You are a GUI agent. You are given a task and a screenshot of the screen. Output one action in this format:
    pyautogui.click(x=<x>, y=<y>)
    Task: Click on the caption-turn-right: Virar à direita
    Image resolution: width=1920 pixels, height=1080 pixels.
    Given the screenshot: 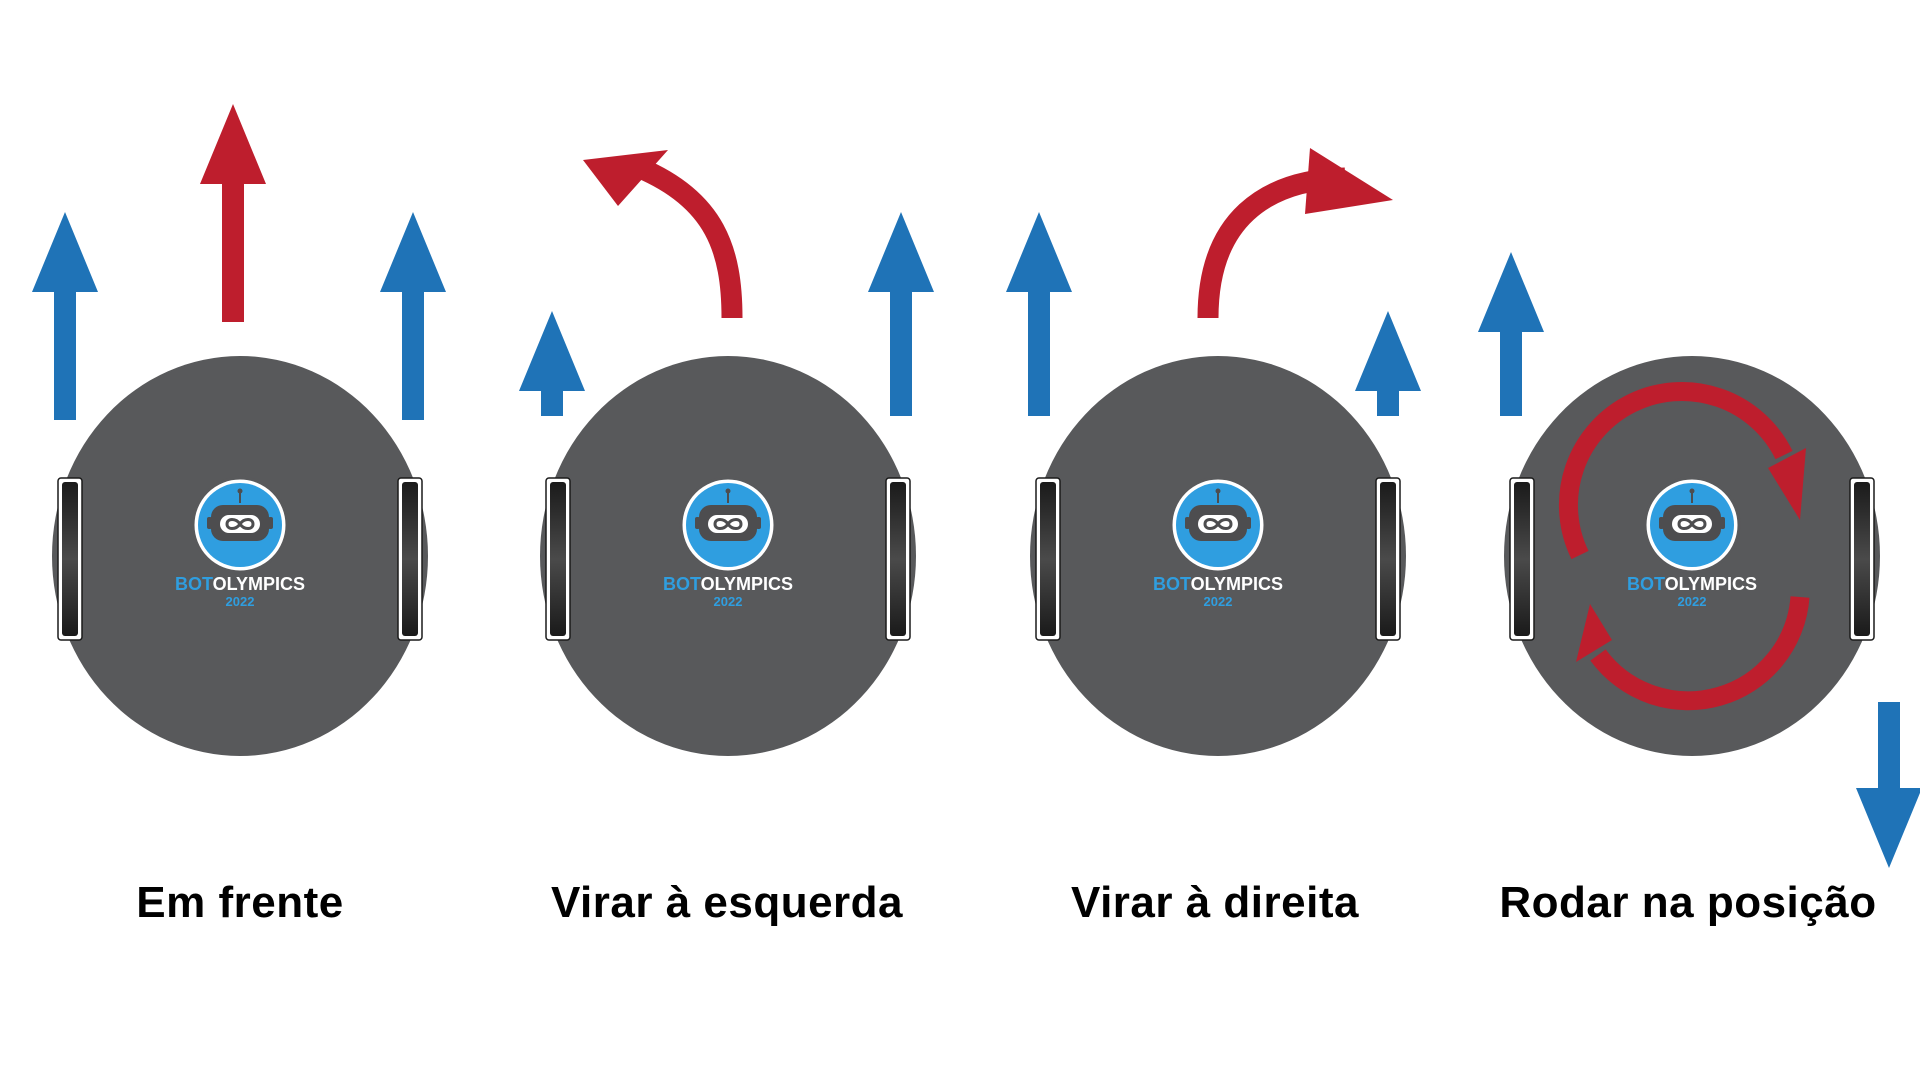 What is the action you would take?
    pyautogui.click(x=1215, y=902)
    